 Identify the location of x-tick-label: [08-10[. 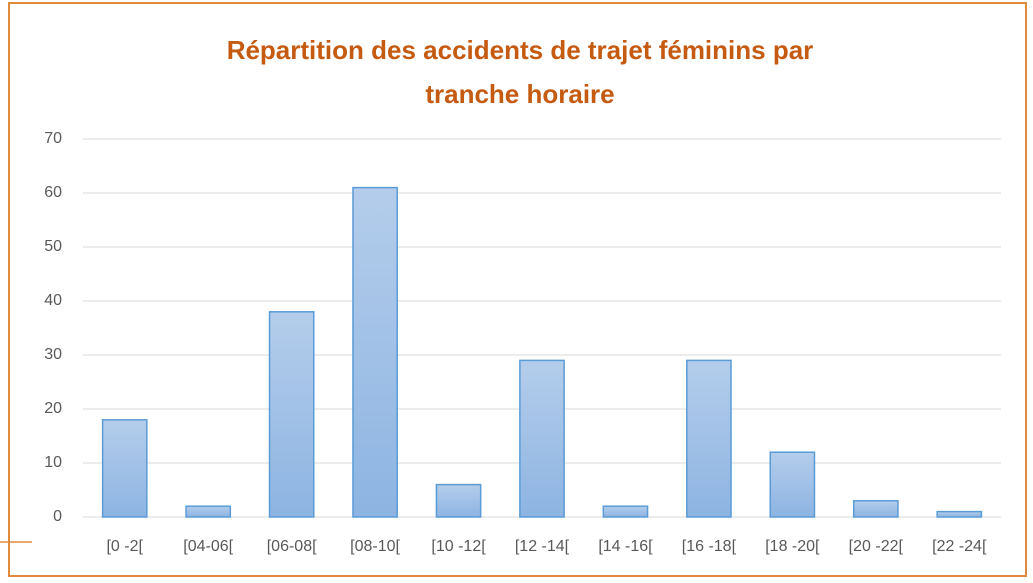
(375, 546).